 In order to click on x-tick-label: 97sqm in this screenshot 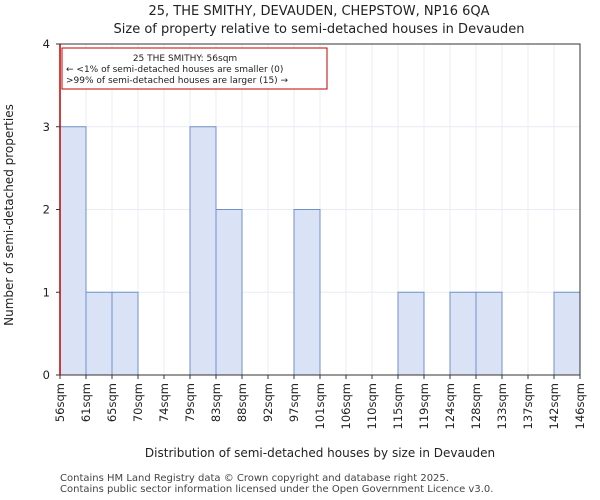, I will do `click(294, 402)`.